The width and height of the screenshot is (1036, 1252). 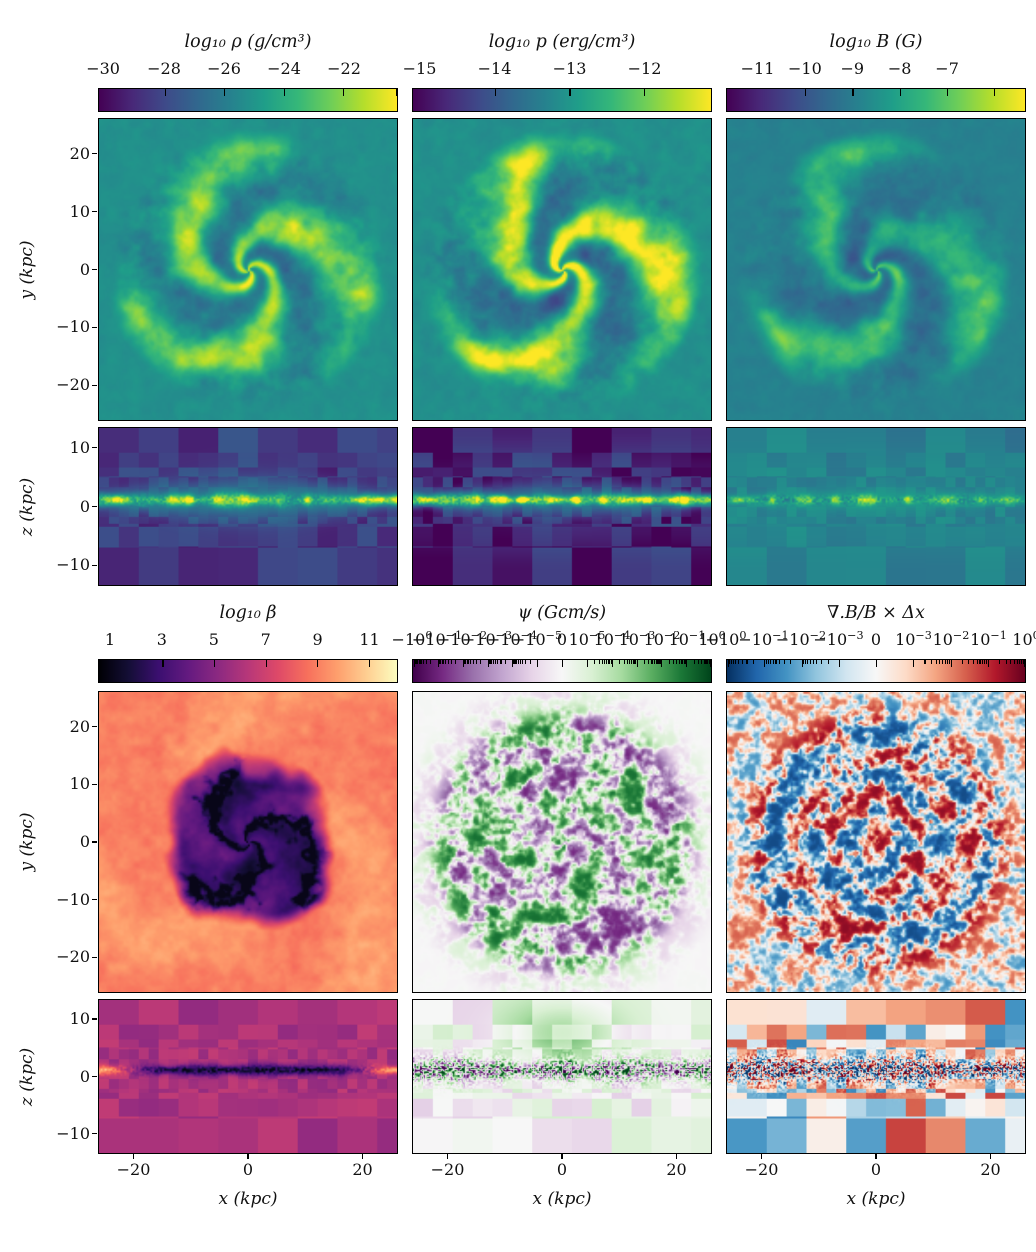 I want to click on colorbar-pressure, so click(x=562, y=100).